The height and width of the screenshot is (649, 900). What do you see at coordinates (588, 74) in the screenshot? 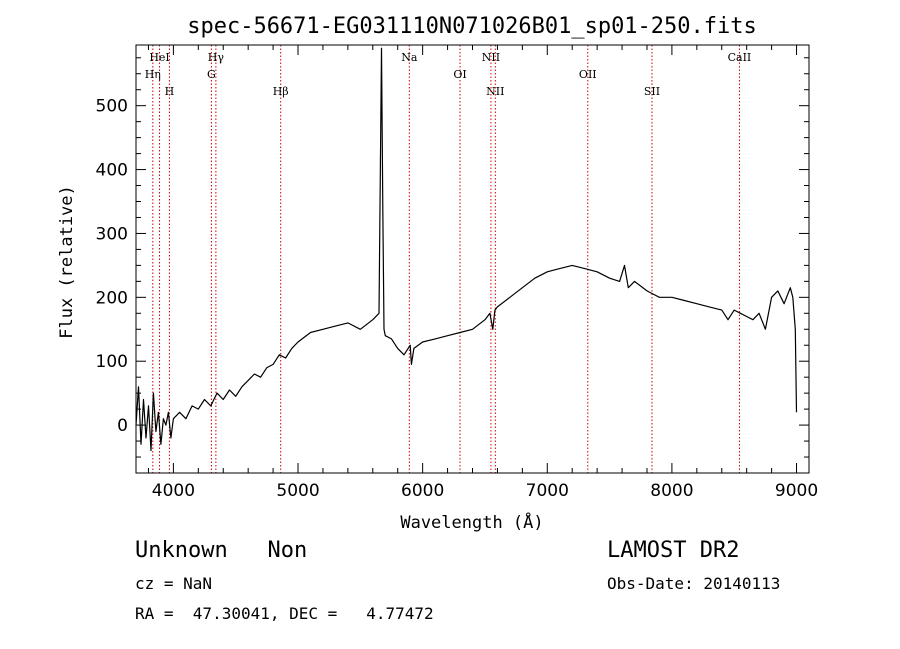
I see `spectral-line-label: OII` at bounding box center [588, 74].